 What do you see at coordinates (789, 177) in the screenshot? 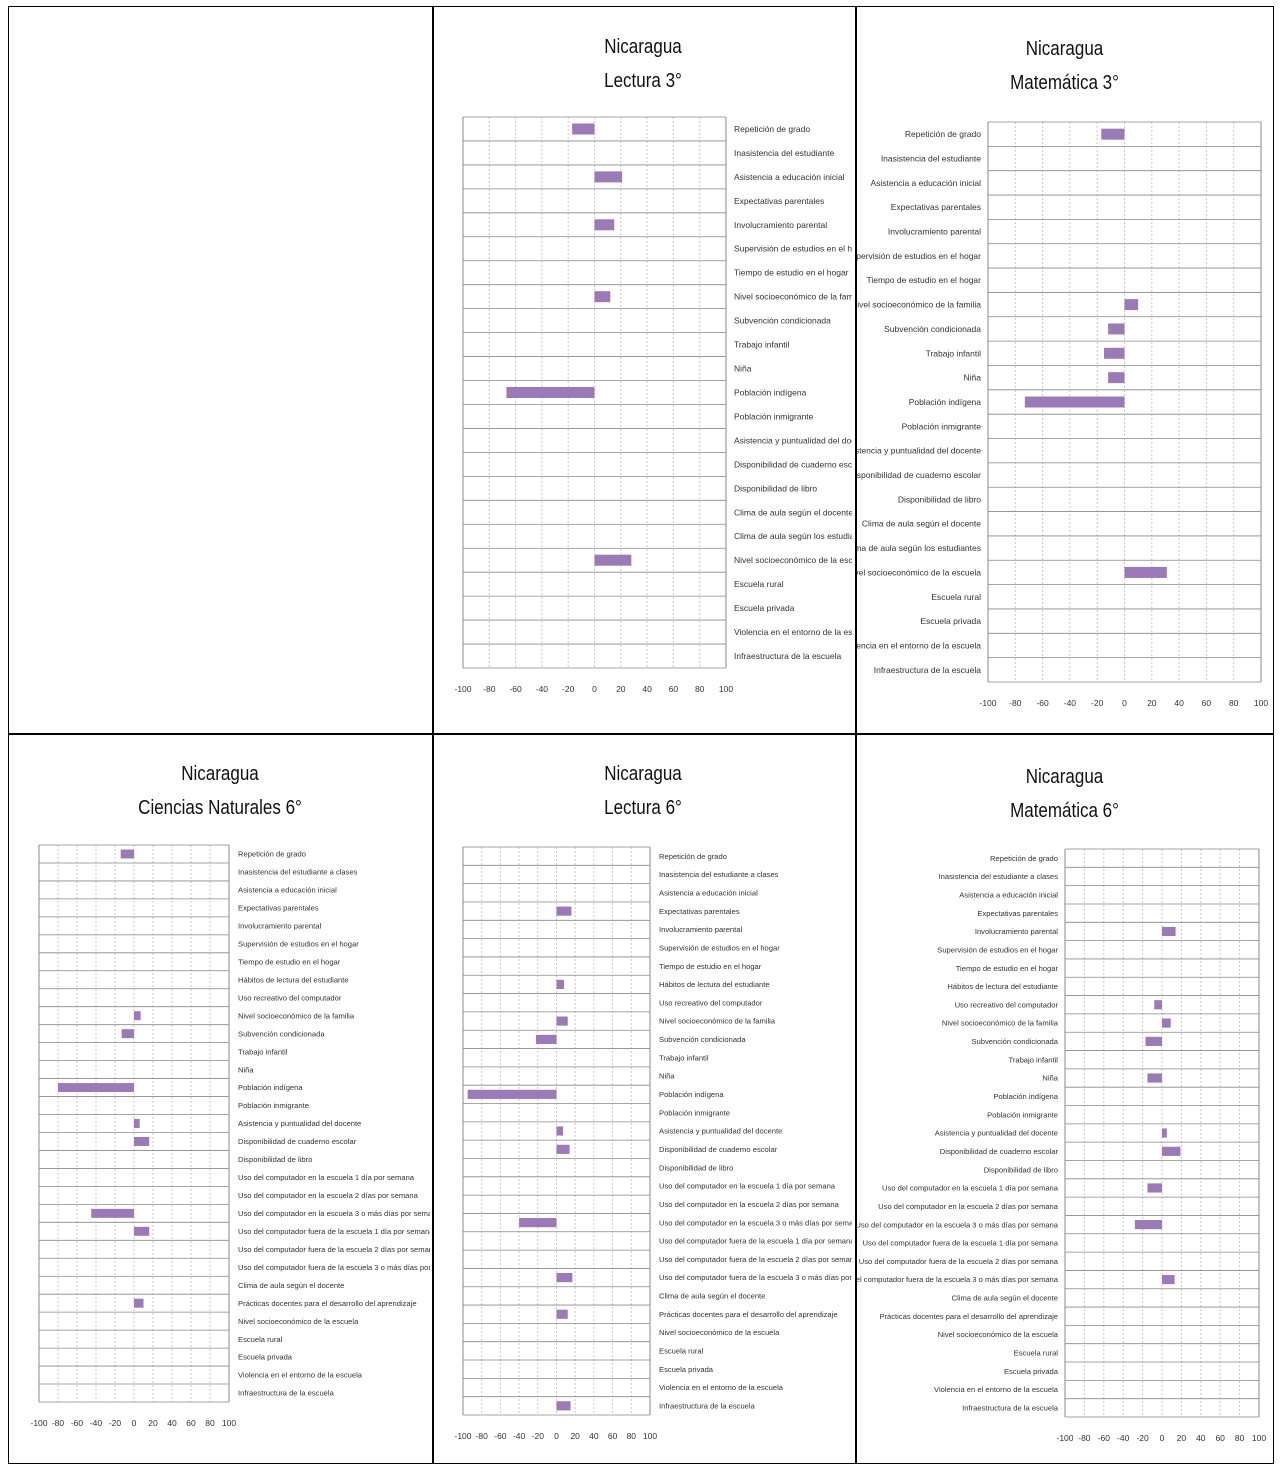
I see `category-label: Asistencia a educación inicial` at bounding box center [789, 177].